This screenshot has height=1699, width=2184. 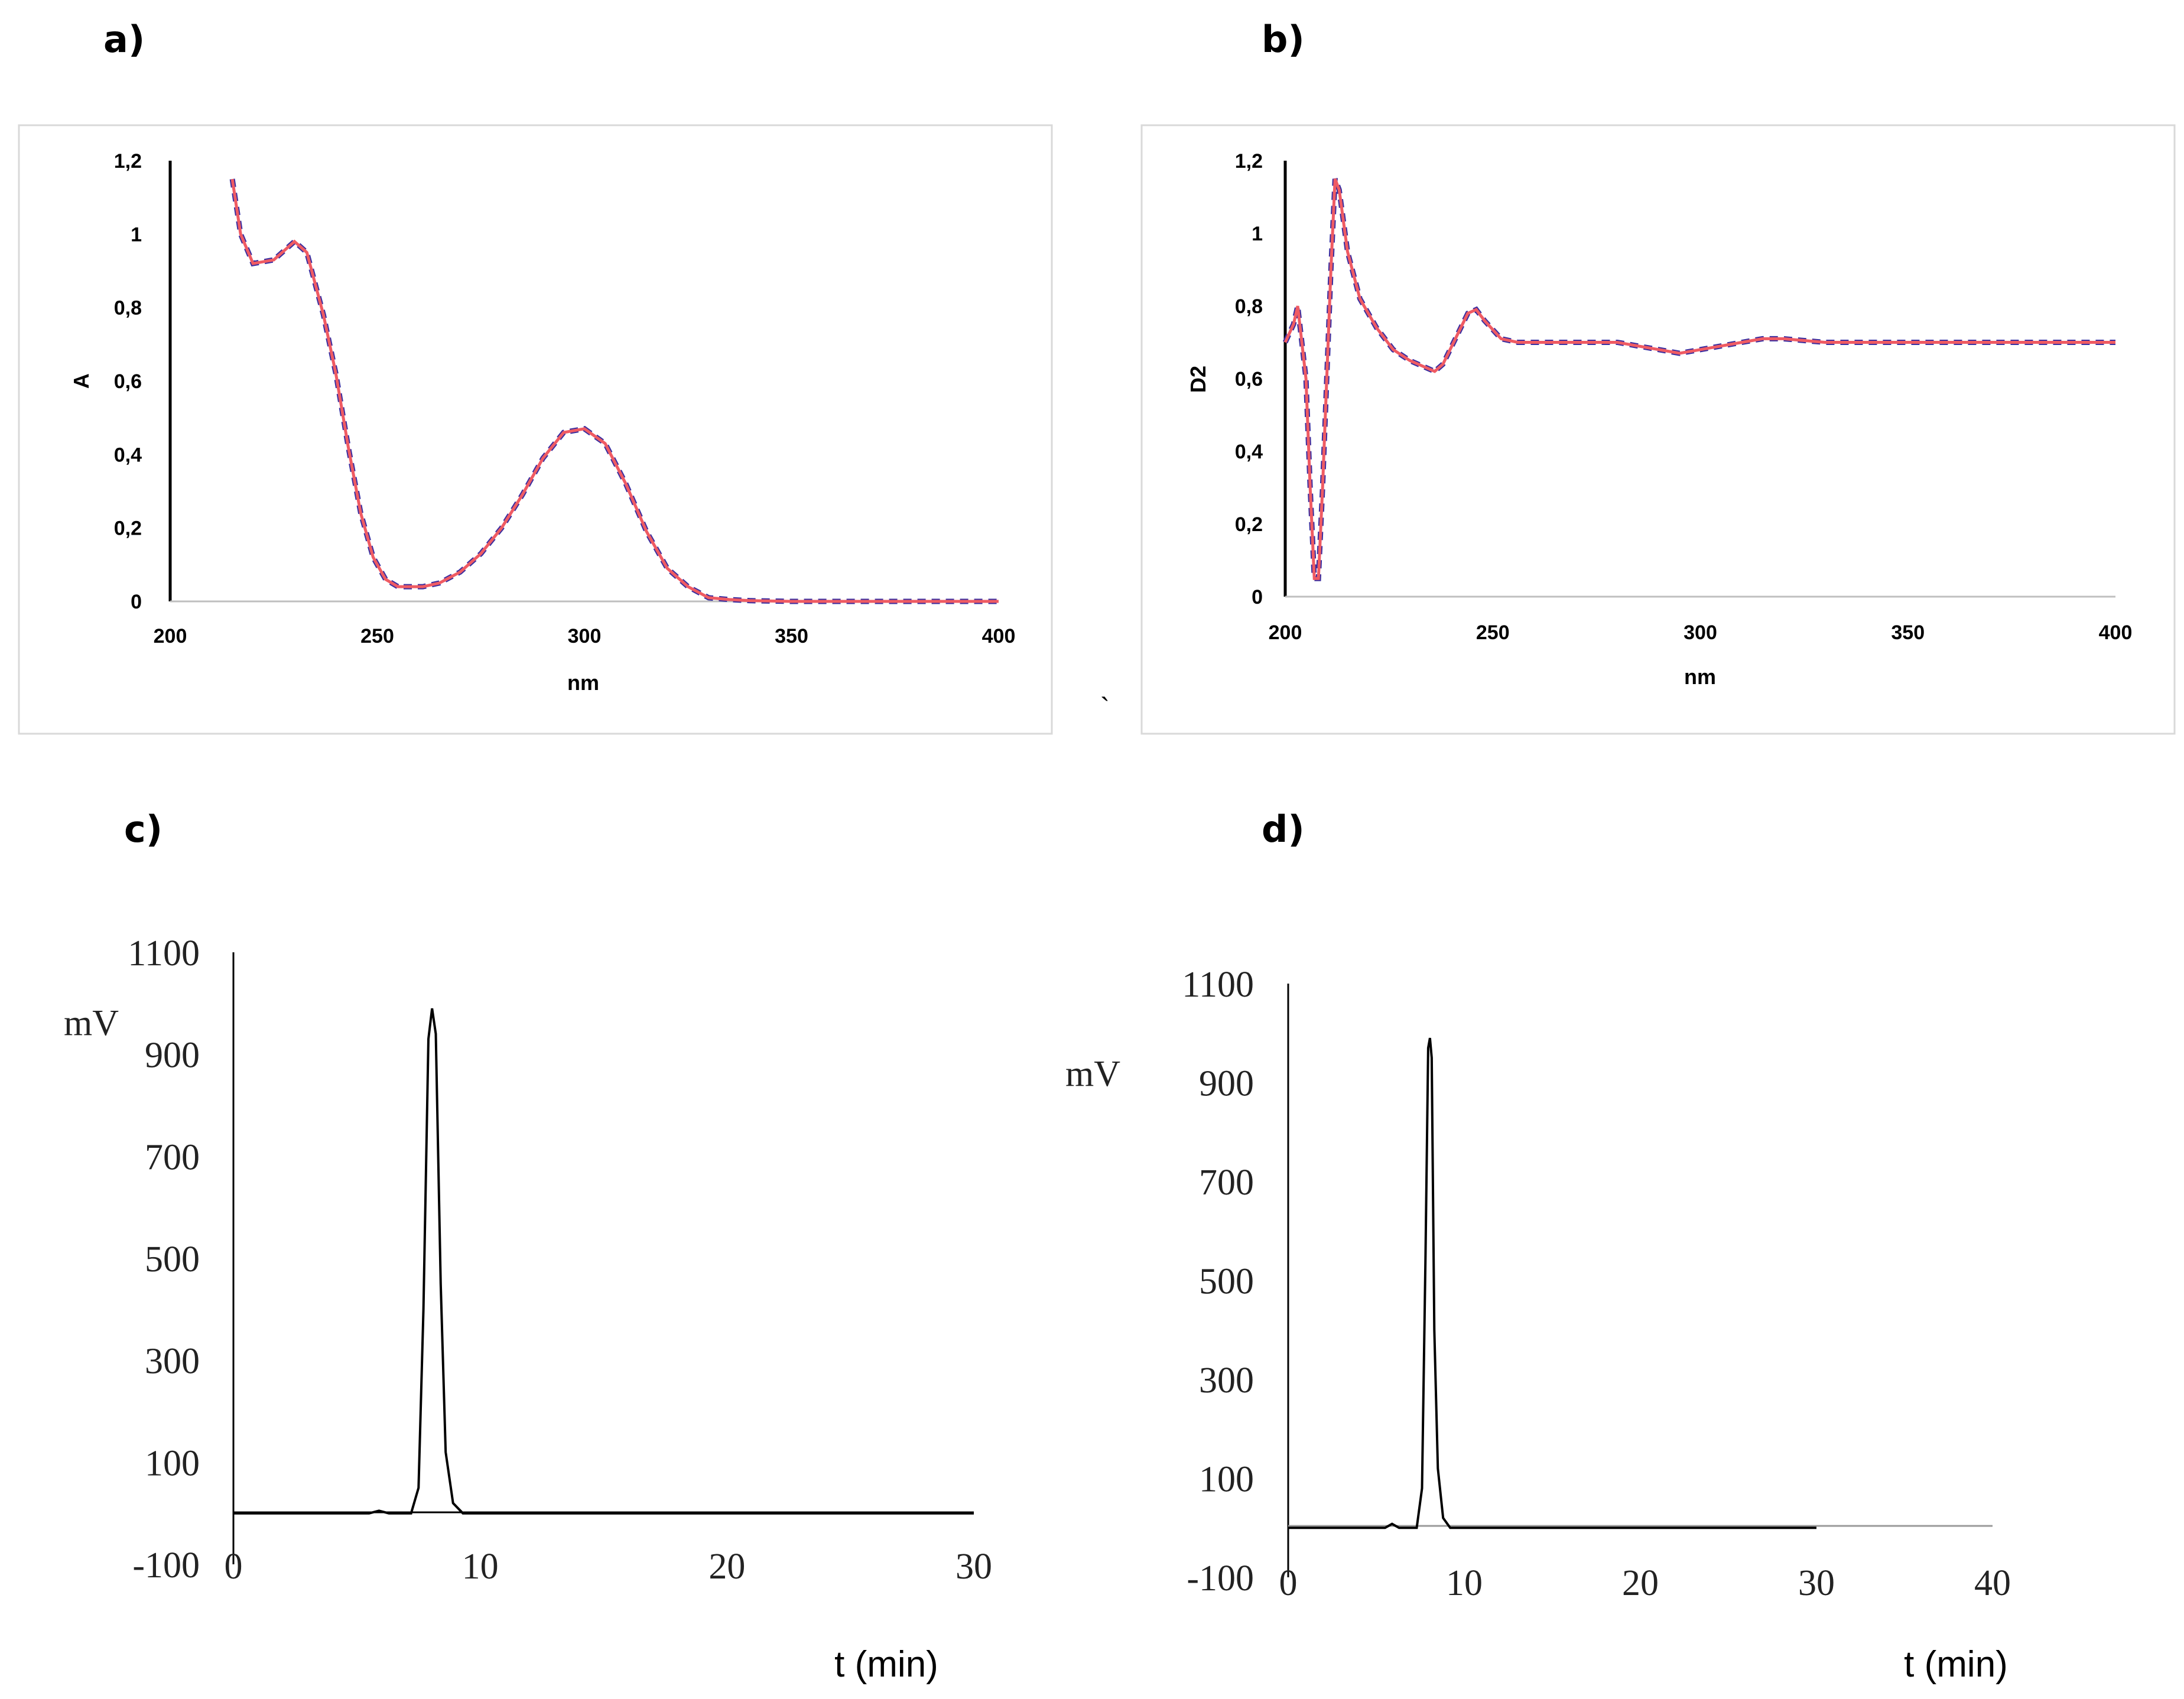 I want to click on chart-b-ytick: 1, so click(x=1257, y=234).